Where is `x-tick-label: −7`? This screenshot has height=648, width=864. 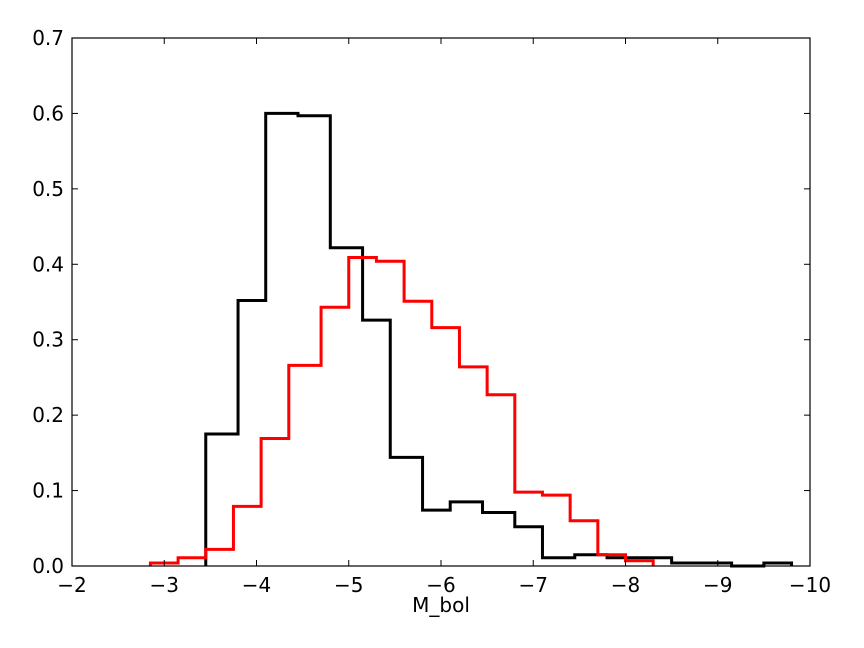 x-tick-label: −7 is located at coordinates (533, 585).